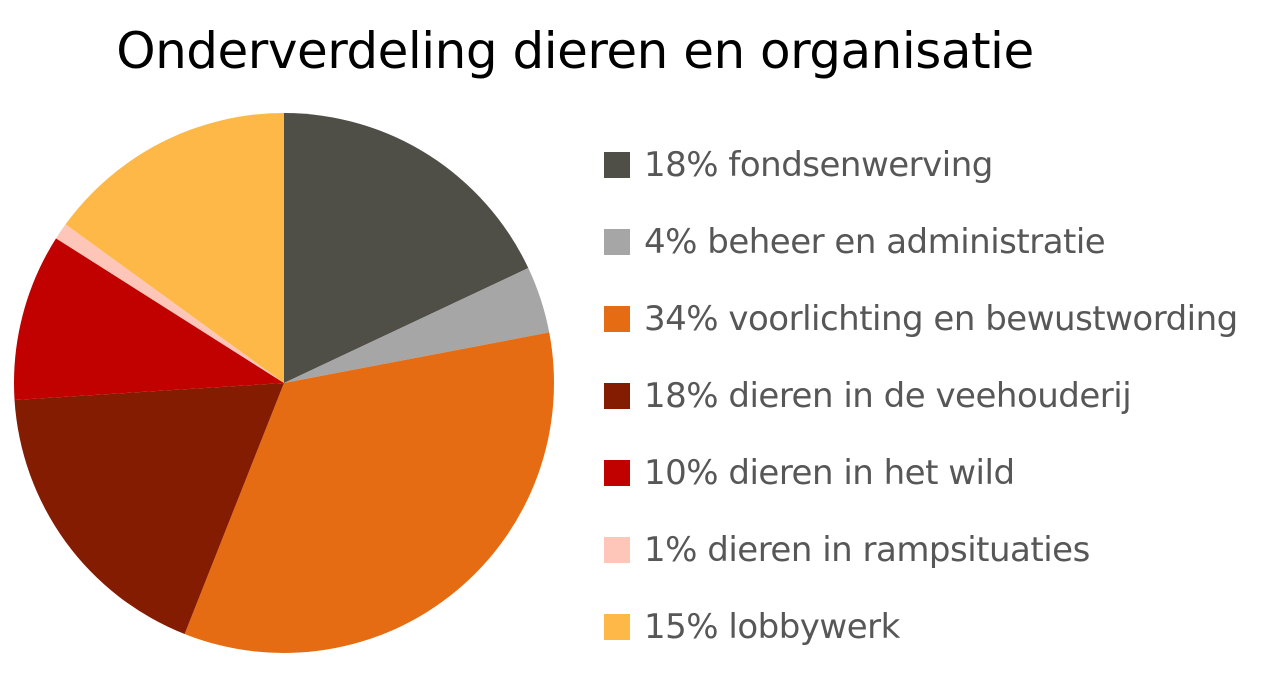  I want to click on legend-item-lobbywerk: 15% lobbywerk, so click(939, 626).